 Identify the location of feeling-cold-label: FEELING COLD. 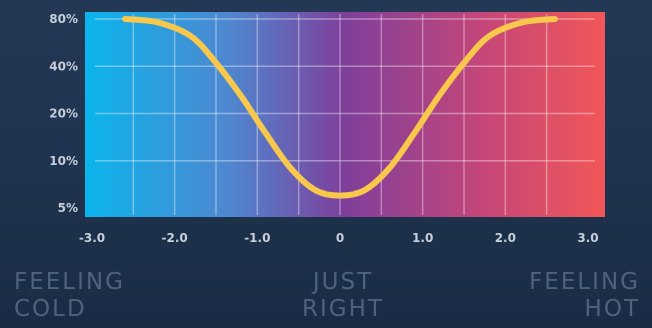
(69, 296).